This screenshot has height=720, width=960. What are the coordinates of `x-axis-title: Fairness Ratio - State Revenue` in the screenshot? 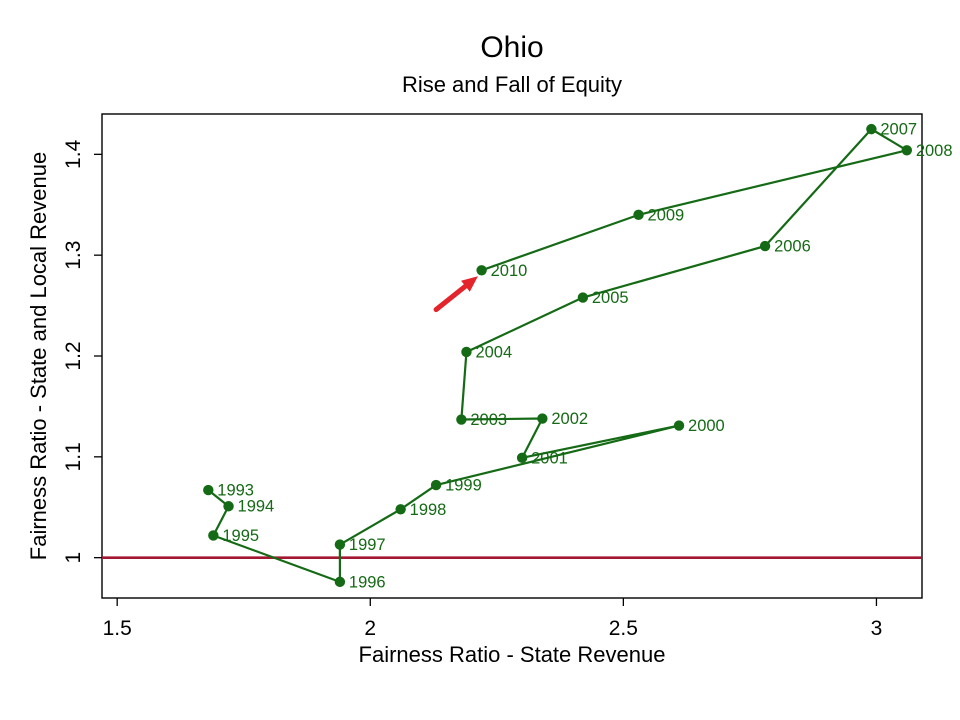 It's located at (512, 654).